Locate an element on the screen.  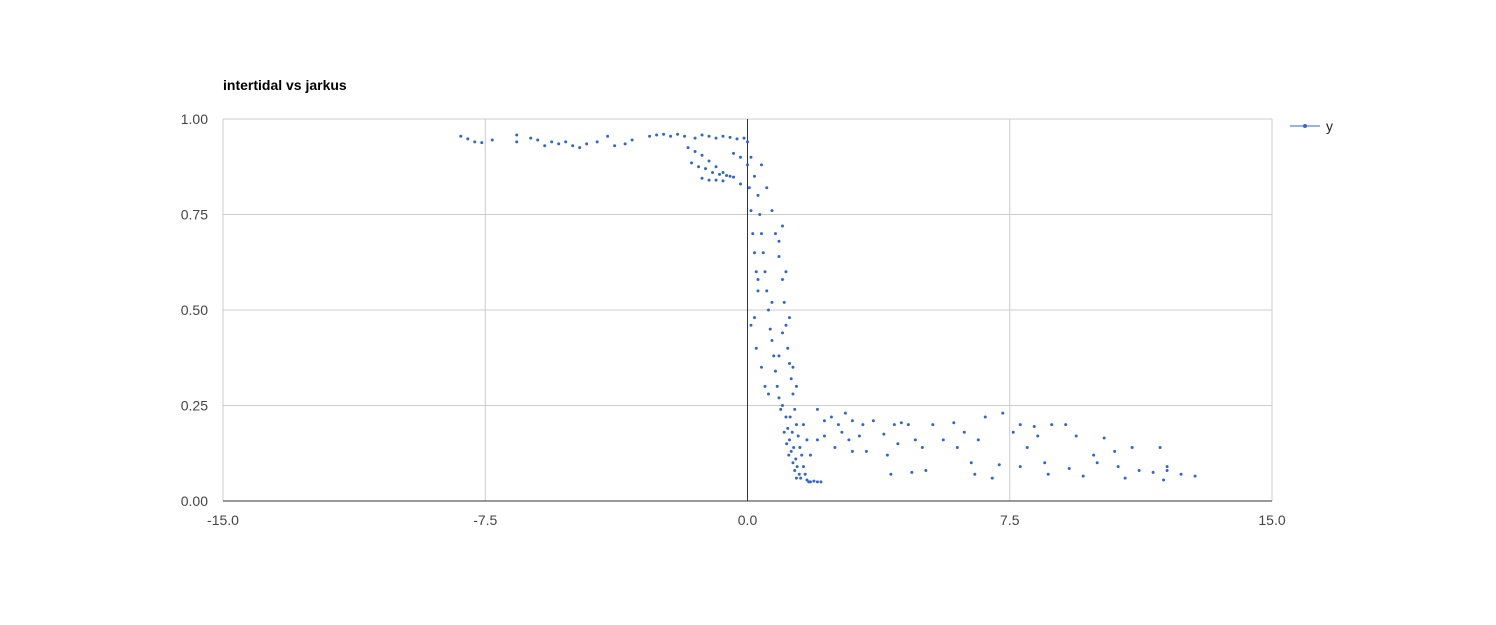
y-tick-label: 0.25 is located at coordinates (194, 406).